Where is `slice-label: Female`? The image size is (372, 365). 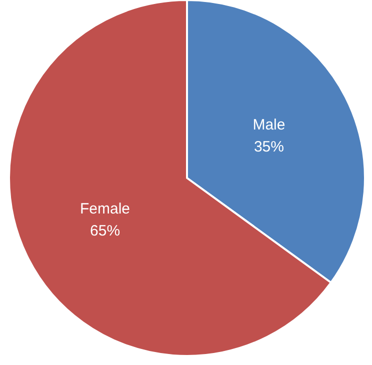 slice-label: Female is located at coordinates (105, 209).